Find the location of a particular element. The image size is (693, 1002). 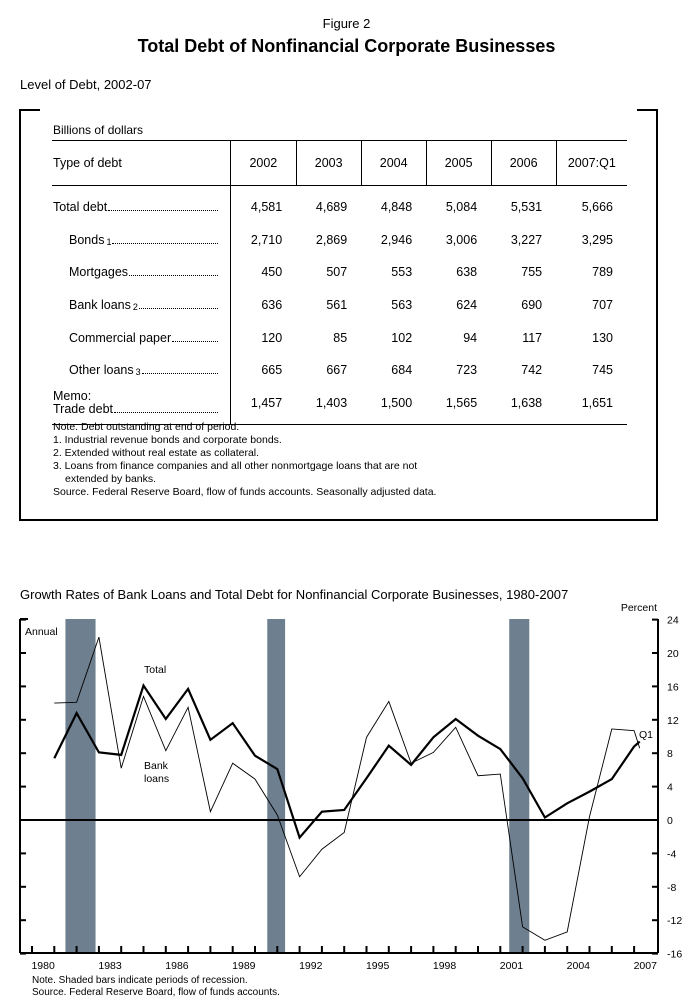

y-tick-label: 0 is located at coordinates (670, 821).